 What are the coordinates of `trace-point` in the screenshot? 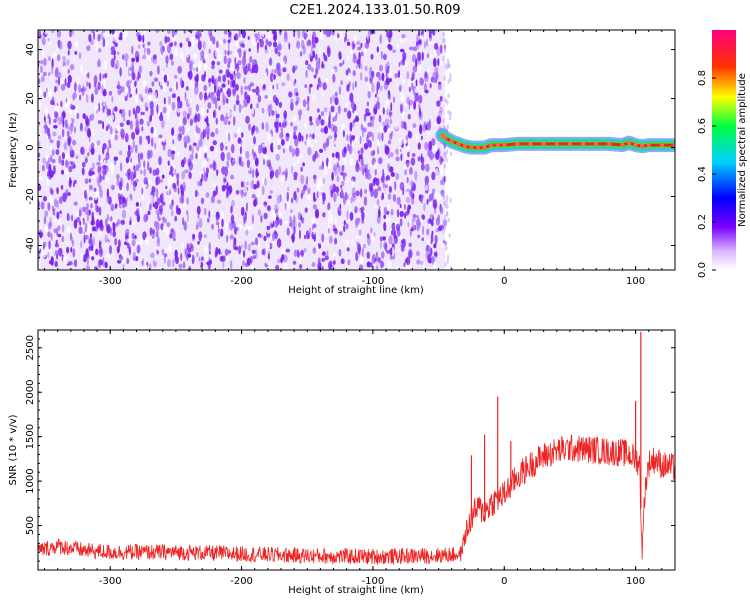 It's located at (596, 144).